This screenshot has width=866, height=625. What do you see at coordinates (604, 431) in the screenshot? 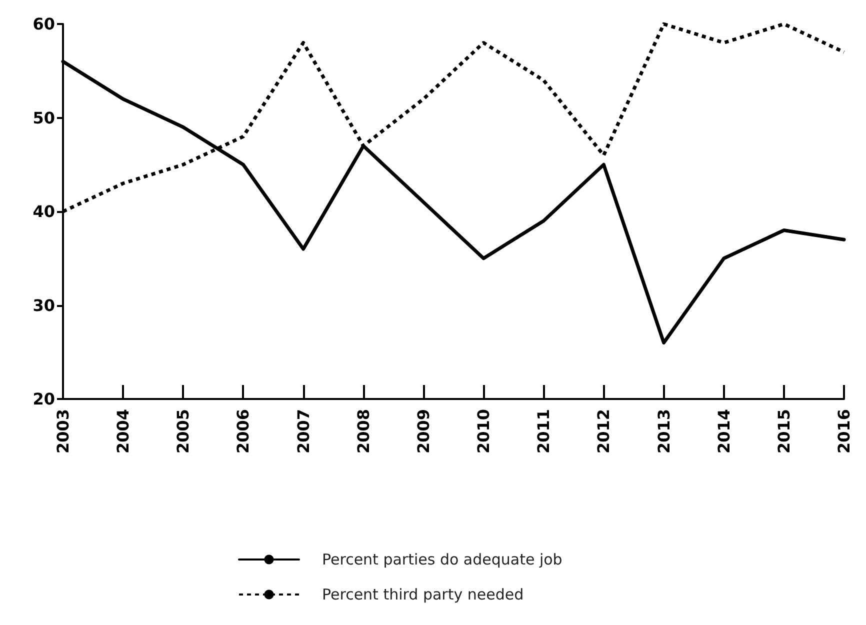
I see `x-tick-label: 2012` at bounding box center [604, 431].